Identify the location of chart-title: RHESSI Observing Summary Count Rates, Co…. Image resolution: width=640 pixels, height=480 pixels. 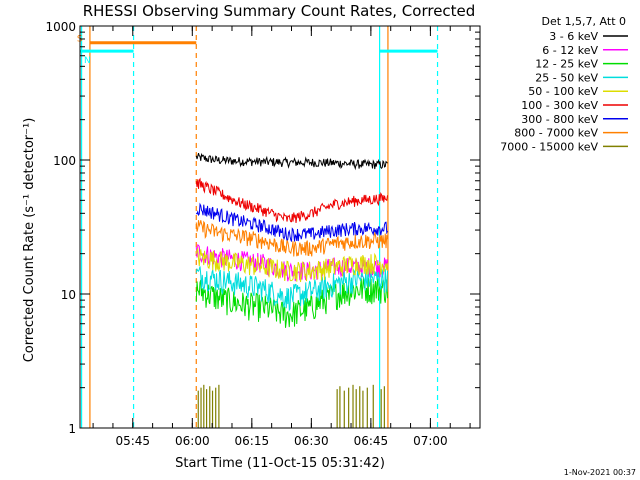
(279, 11).